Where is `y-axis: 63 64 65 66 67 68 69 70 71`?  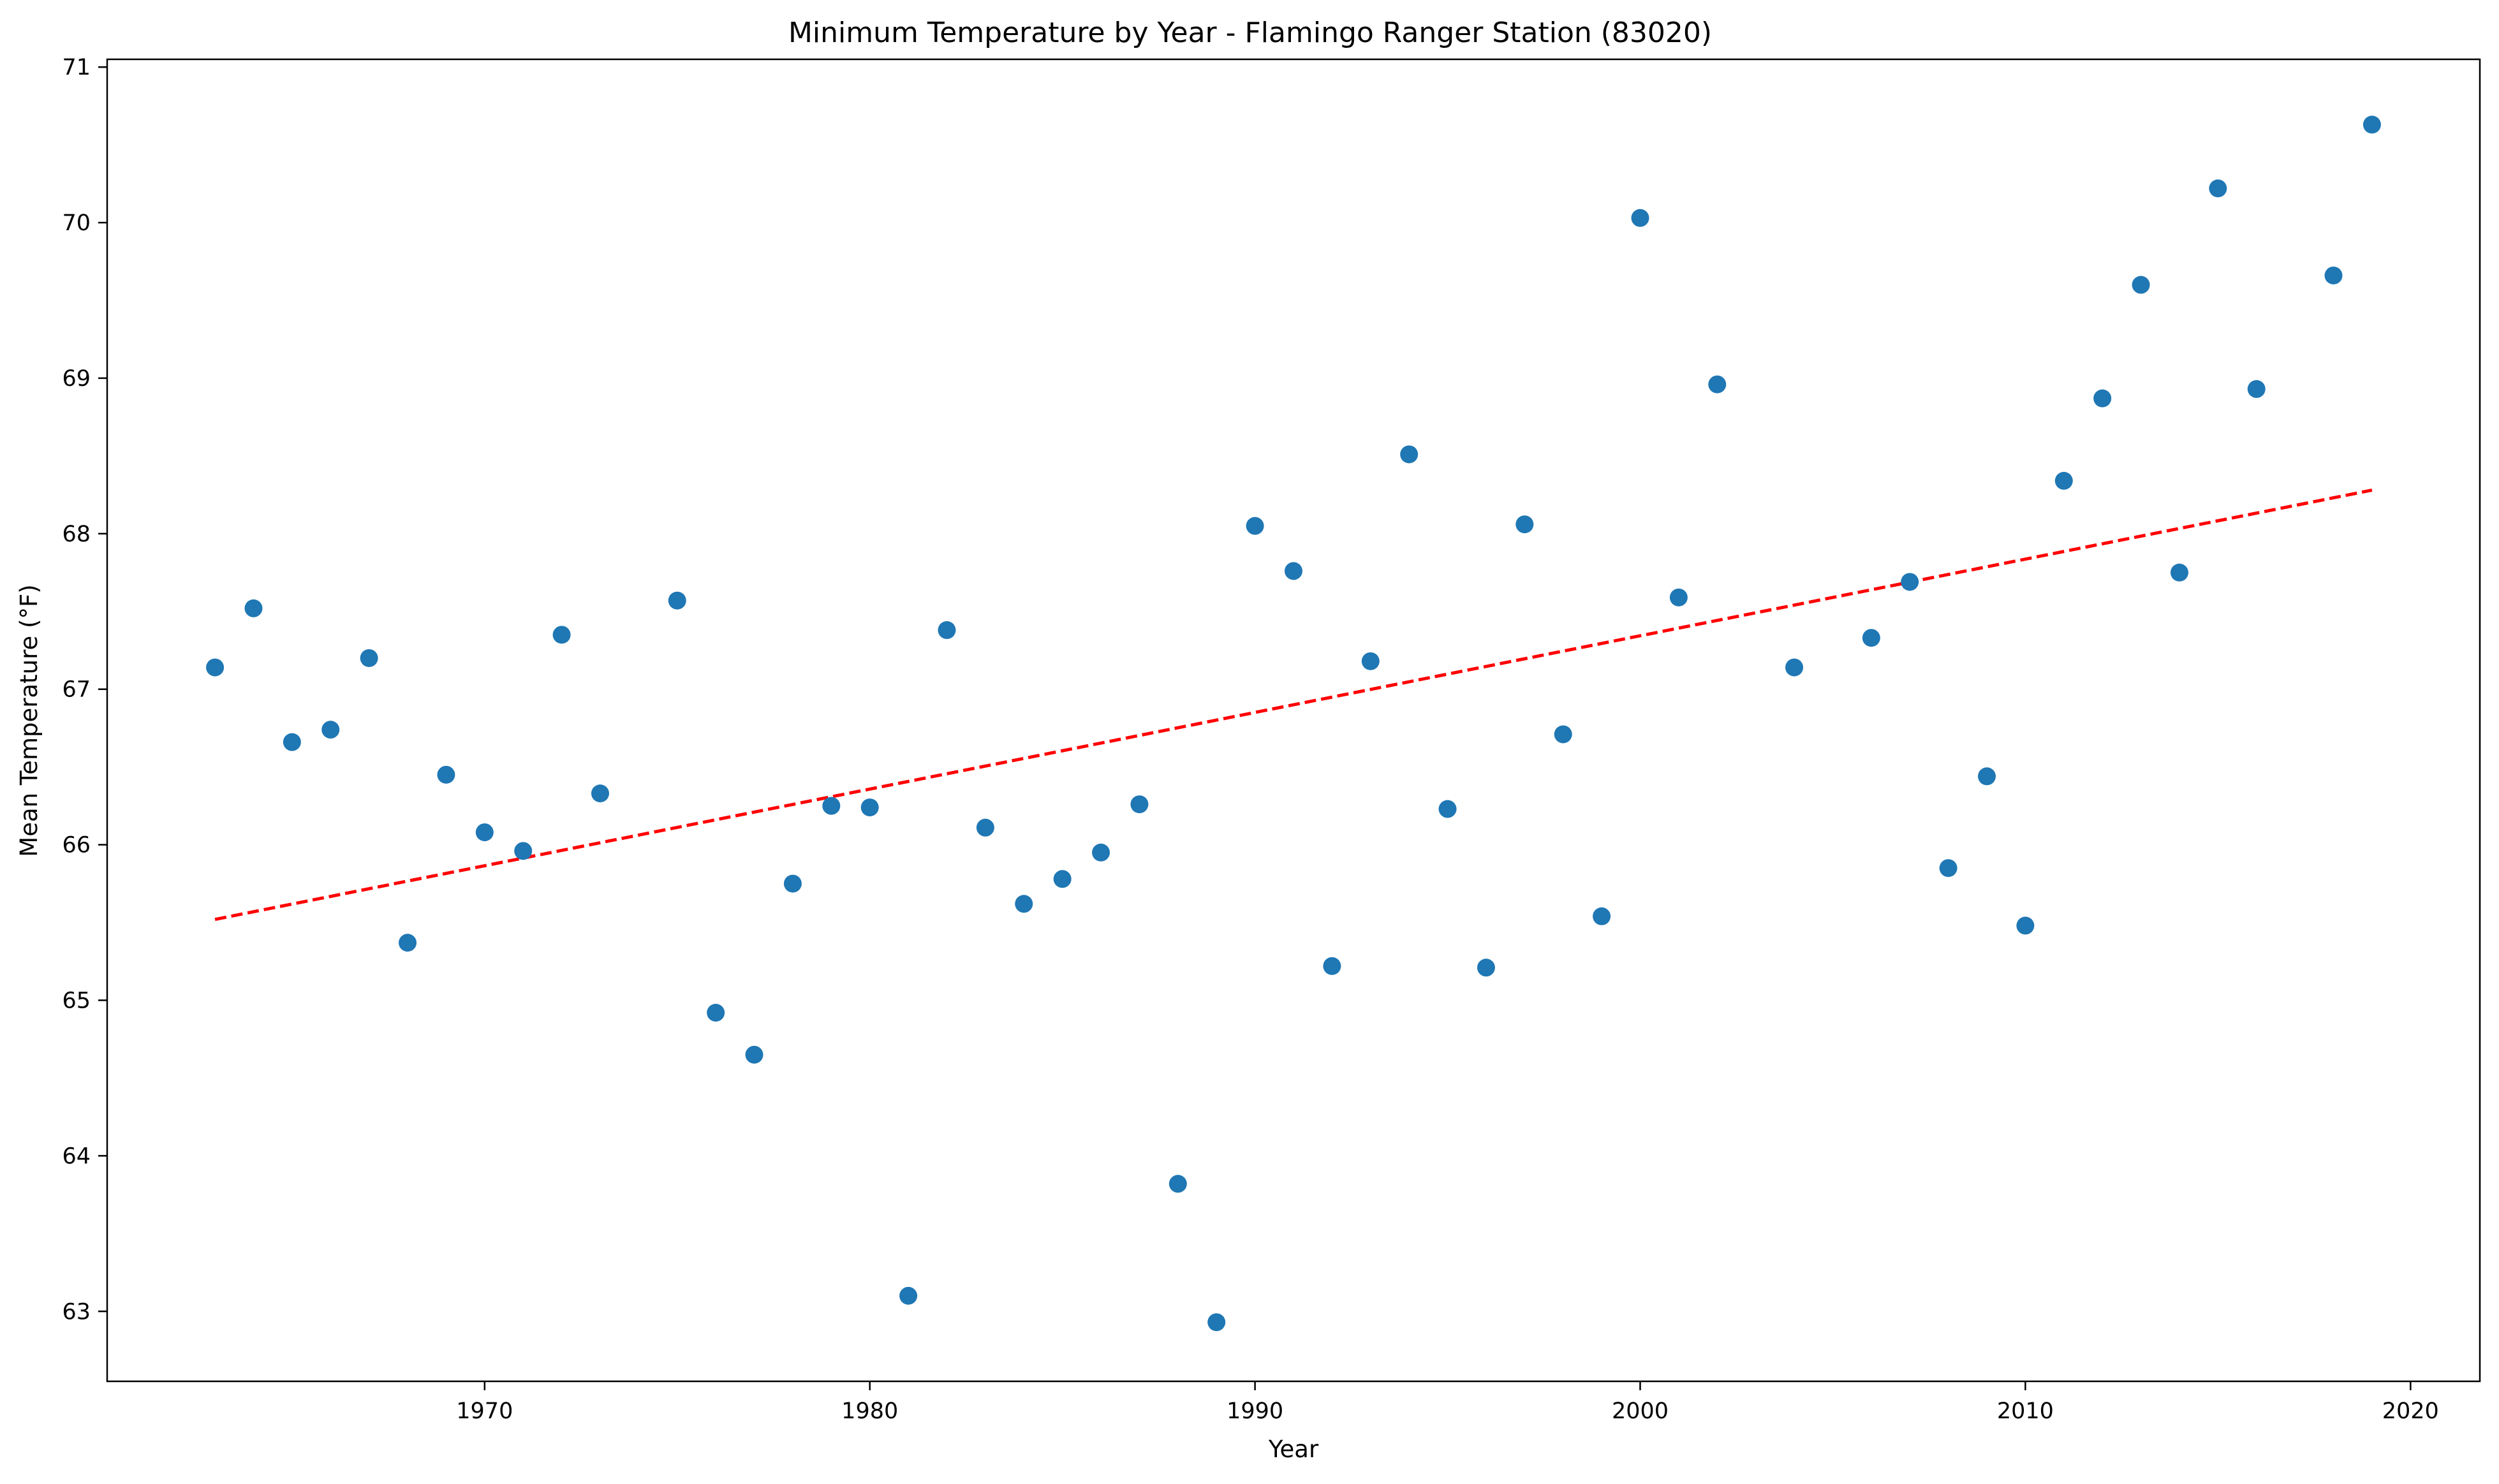
y-axis: 63 64 65 66 67 68 69 70 71 is located at coordinates (84, 690).